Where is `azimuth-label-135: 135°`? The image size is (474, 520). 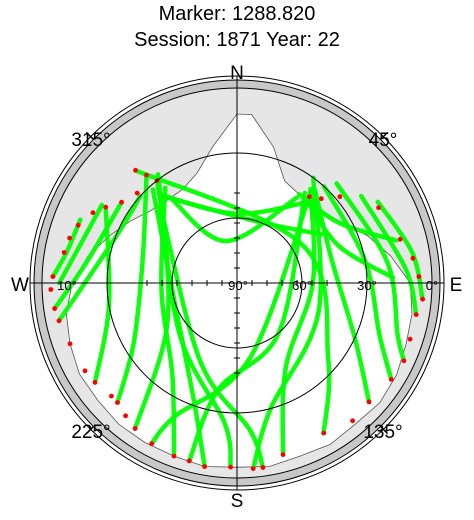
azimuth-label-135: 135° is located at coordinates (382, 432).